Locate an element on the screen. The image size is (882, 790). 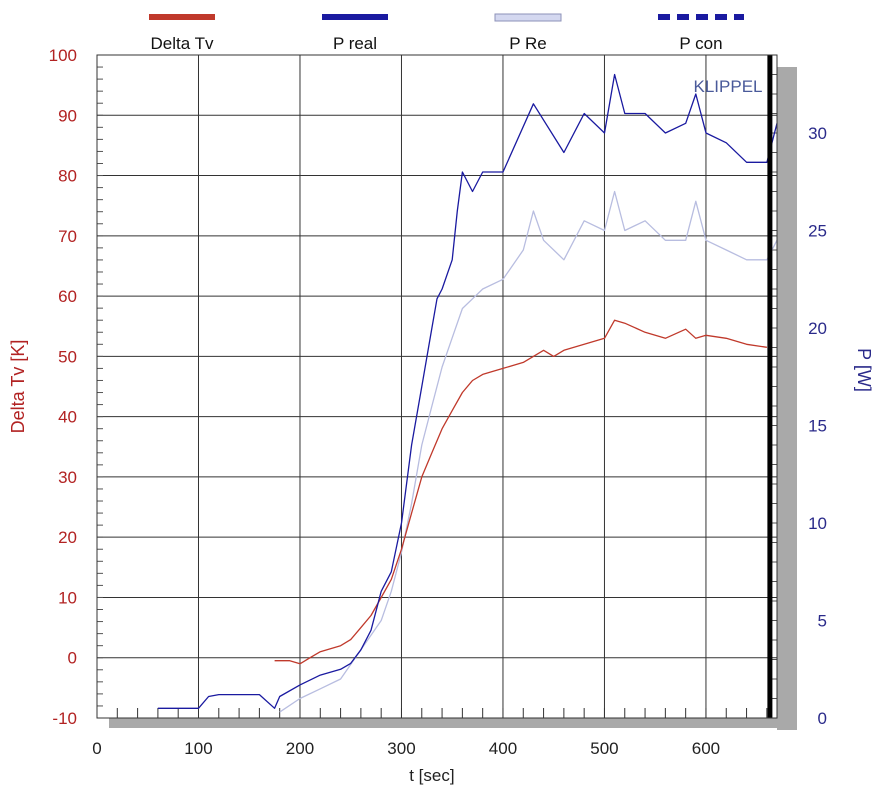
y-left-tick-label: -10 is located at coordinates (64, 718).